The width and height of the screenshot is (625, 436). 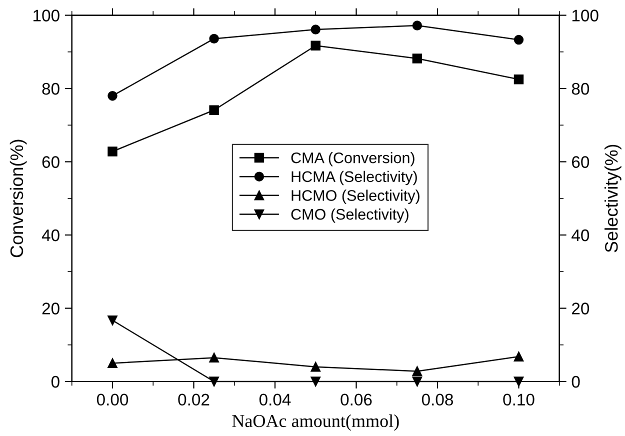 I want to click on y-tick-label: 20, so click(x=51, y=308).